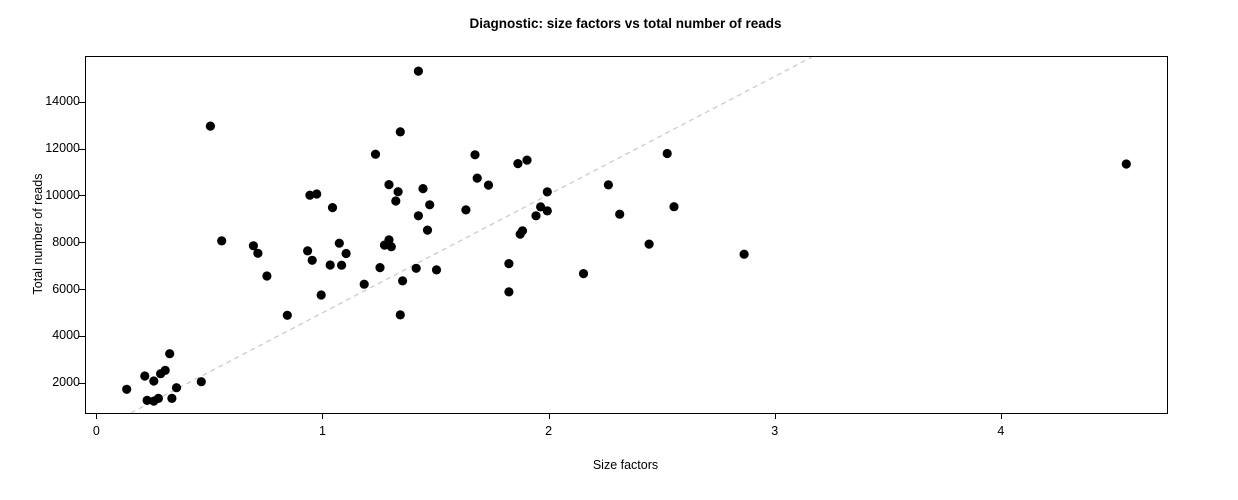 The width and height of the screenshot is (1238, 500). I want to click on x-tick-label: 0, so click(96, 431).